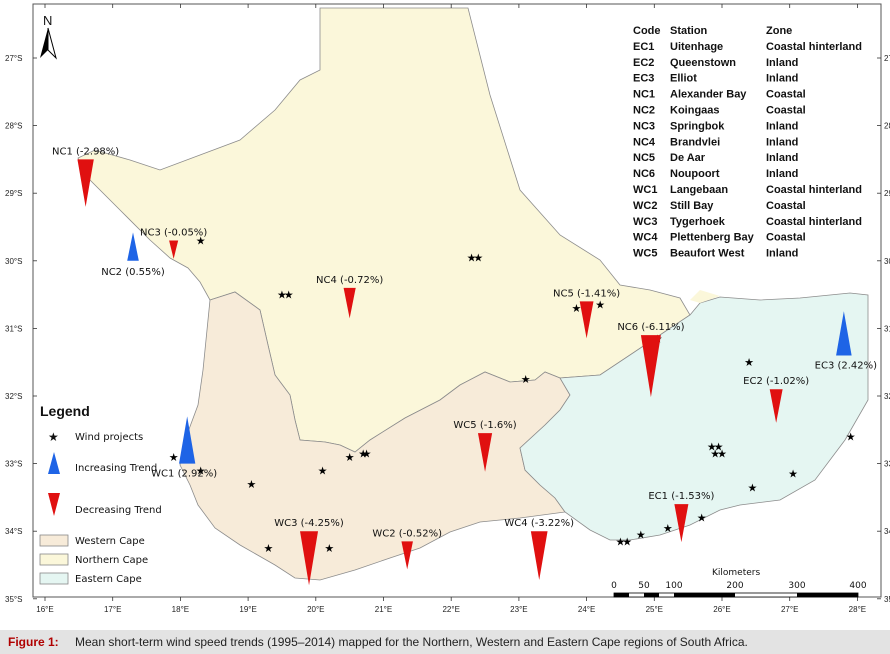  I want to click on scale-bar-labels: 0 50 100 200 300 400, so click(739, 586).